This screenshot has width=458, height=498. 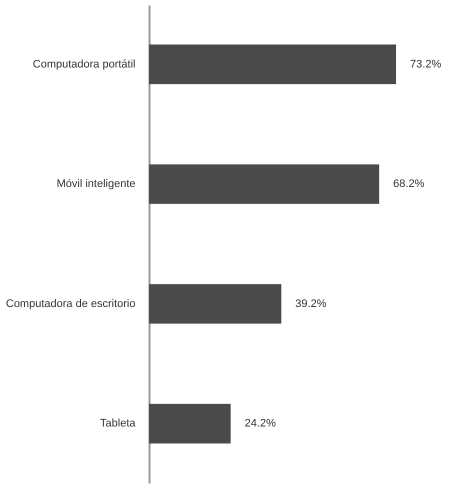 I want to click on data-label: 73.2%, so click(x=426, y=64).